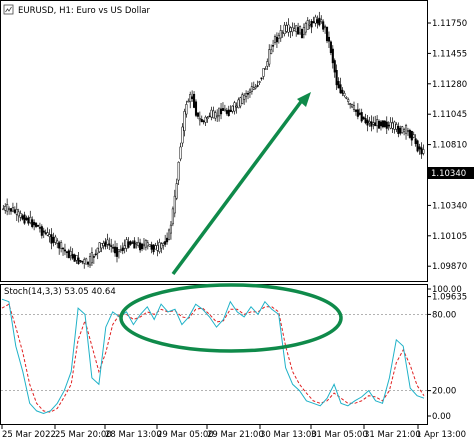  What do you see at coordinates (449, 298) in the screenshot?
I see `price-axis-label: 1.09635` at bounding box center [449, 298].